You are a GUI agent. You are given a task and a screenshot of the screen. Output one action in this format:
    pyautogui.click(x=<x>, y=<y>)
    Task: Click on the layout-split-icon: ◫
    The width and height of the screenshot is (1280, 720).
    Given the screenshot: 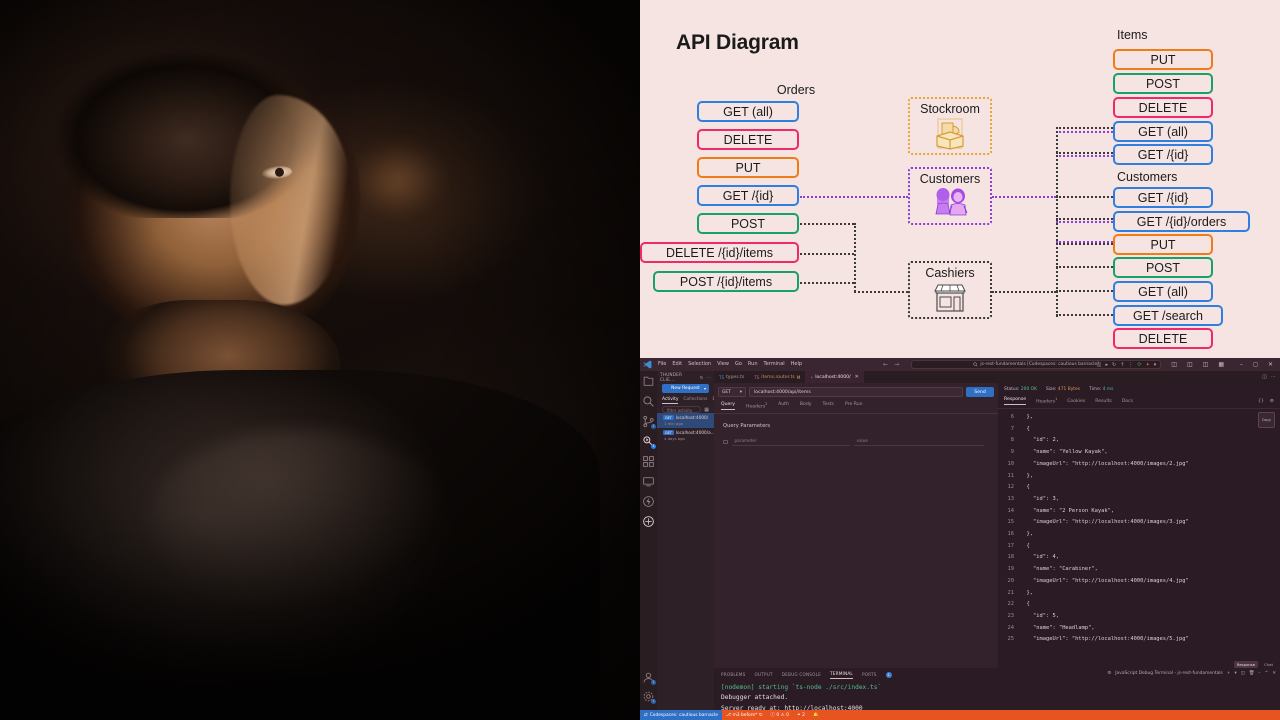 What is the action you would take?
    pyautogui.click(x=1099, y=364)
    